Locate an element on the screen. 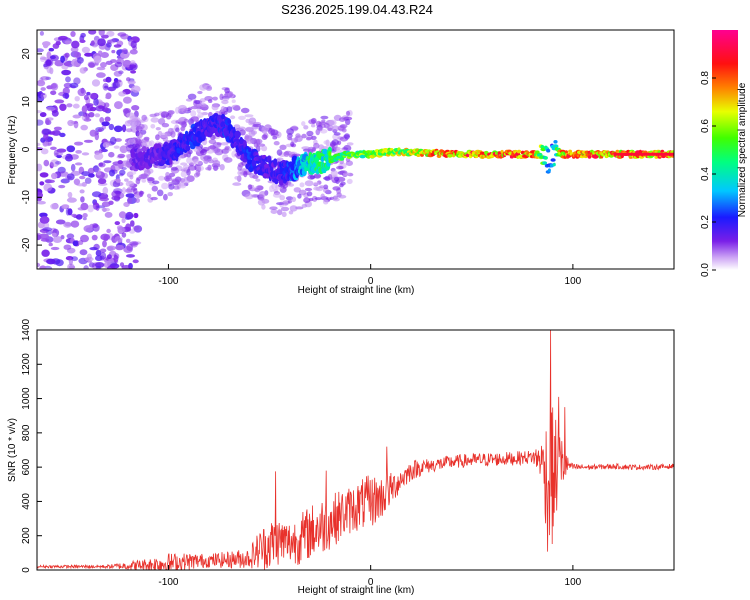 The width and height of the screenshot is (750, 600). x-tick-label: -100 is located at coordinates (168, 281).